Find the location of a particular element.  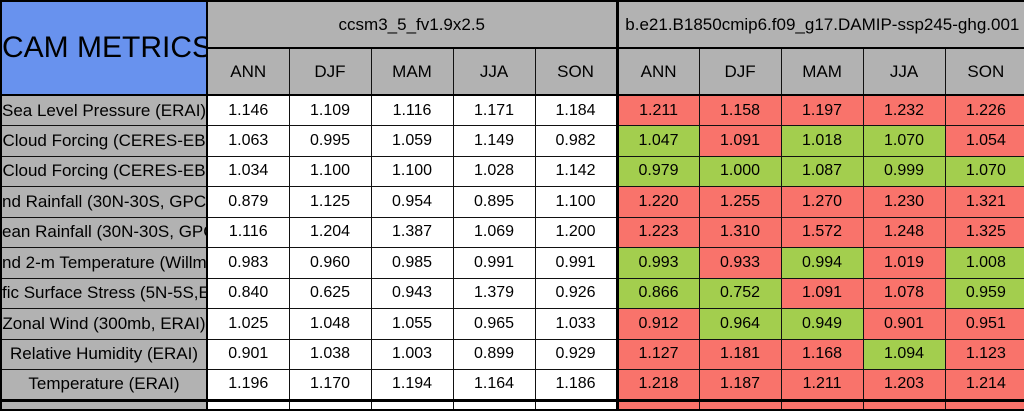

season-col-header-left-mam: MAM is located at coordinates (412, 71).